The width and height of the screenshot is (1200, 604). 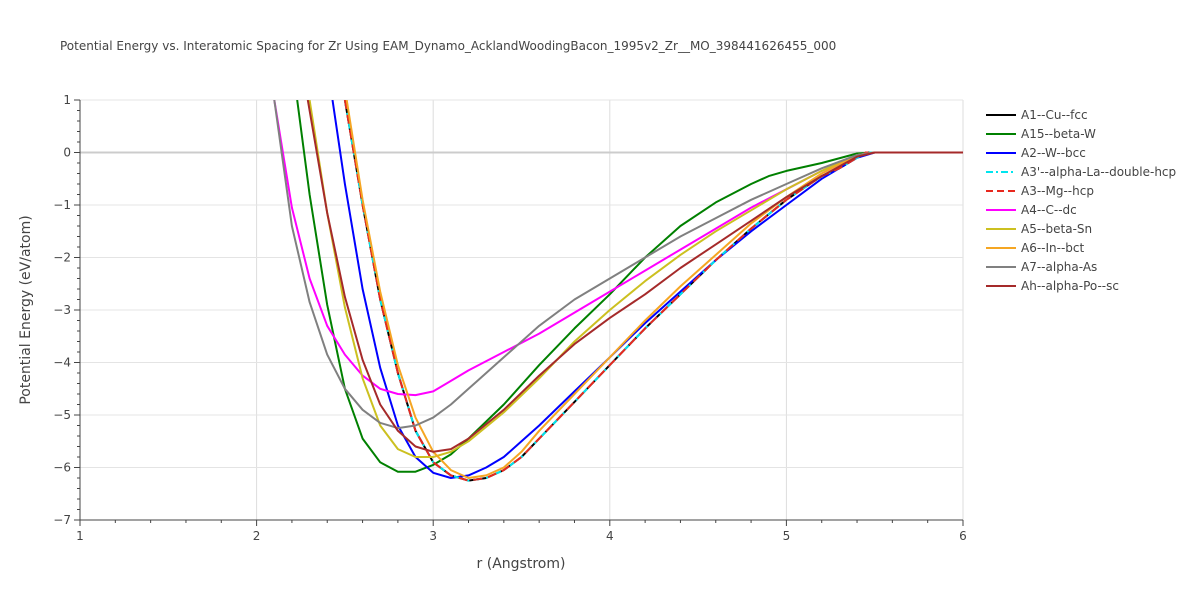 I want to click on y-tick-label: −3, so click(x=62, y=310).